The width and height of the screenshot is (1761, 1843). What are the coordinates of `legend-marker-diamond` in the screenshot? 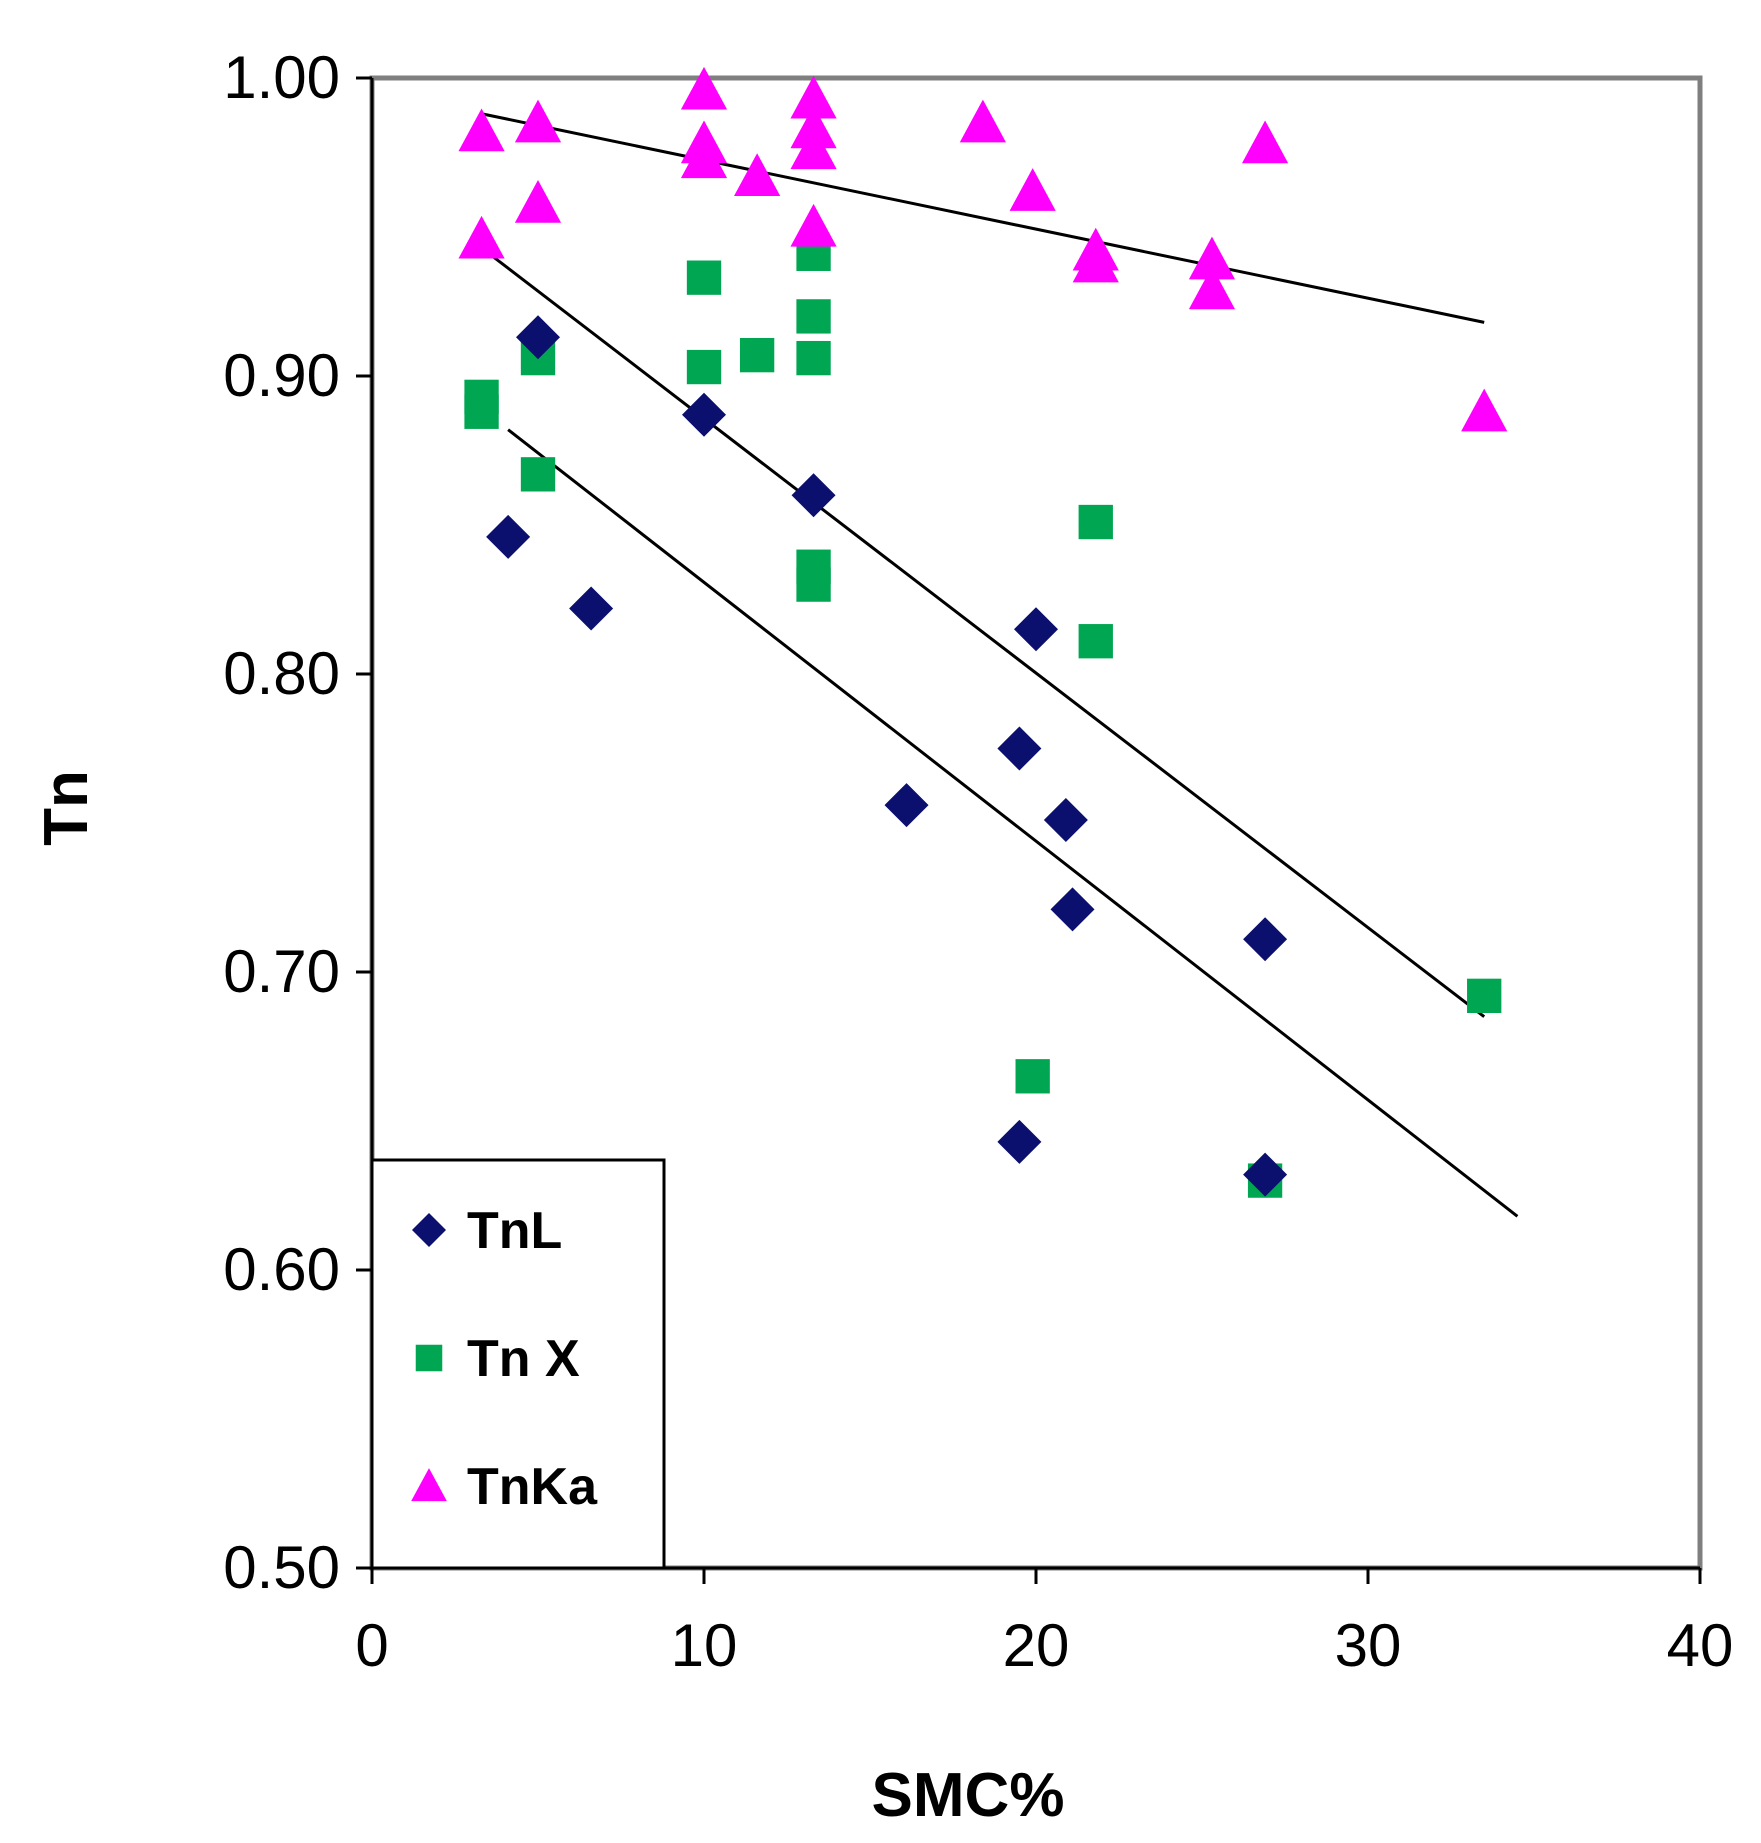 It's located at (429, 1230).